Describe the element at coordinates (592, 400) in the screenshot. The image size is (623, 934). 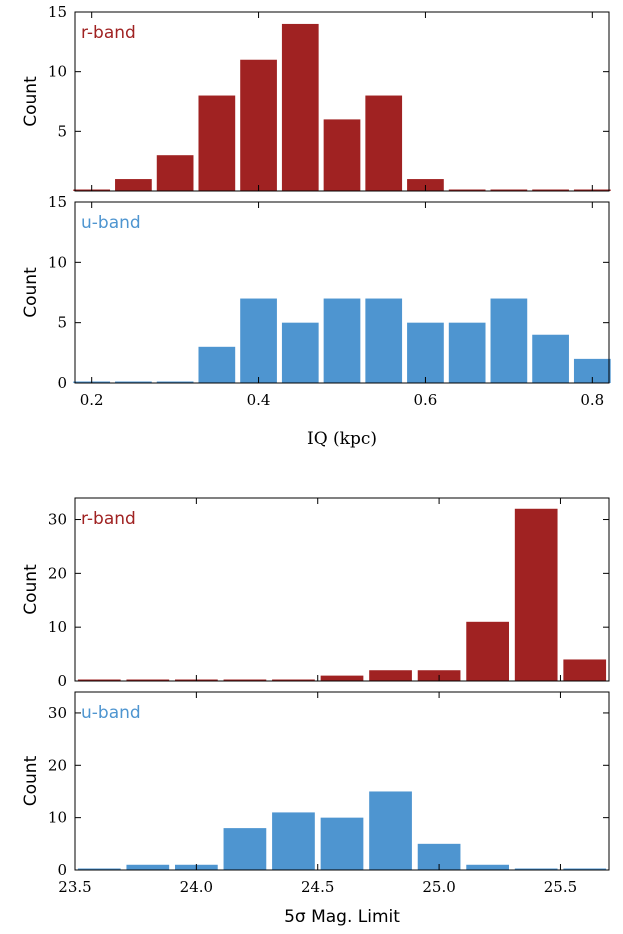
I see `x-tick-label: 0.8` at that location.